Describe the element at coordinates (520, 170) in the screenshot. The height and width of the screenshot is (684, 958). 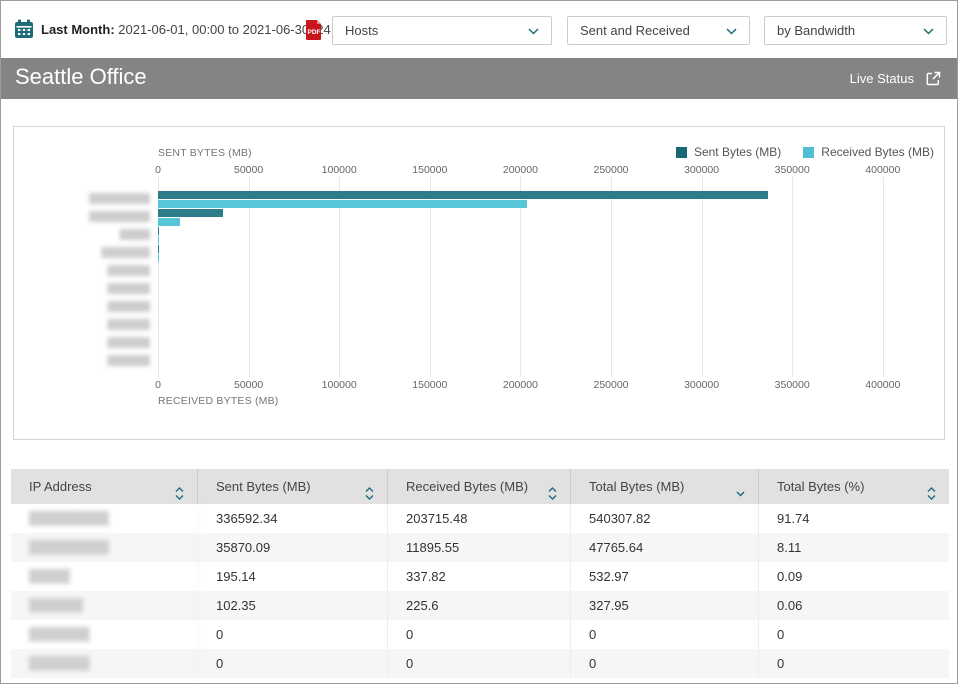
I see `x-axis-tick-top: 200000` at that location.